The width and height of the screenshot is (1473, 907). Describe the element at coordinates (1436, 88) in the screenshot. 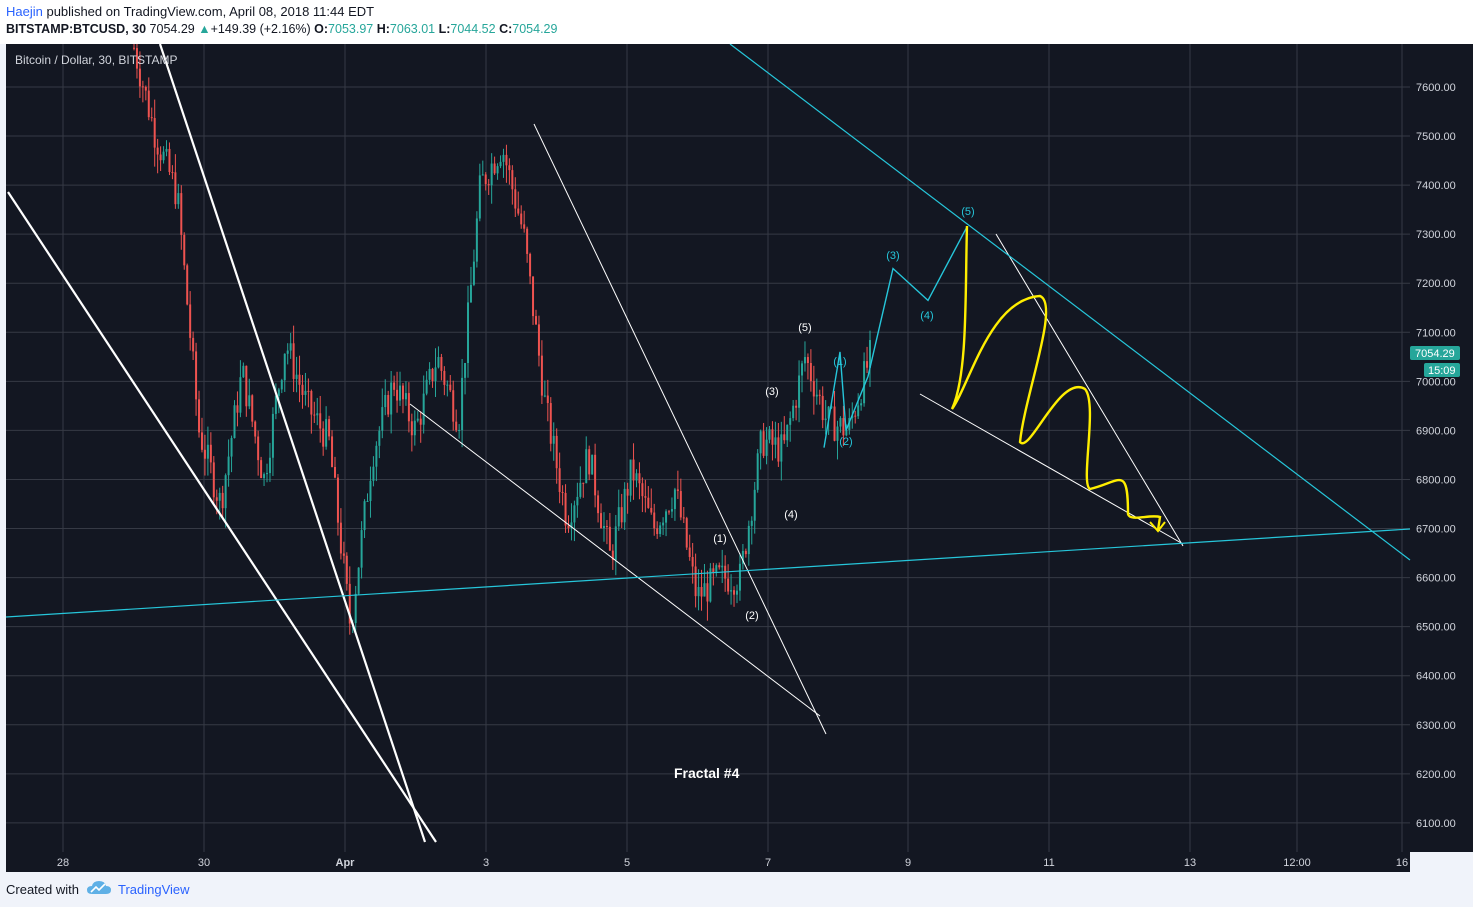

I see `price-tick-label: 7600.00` at that location.